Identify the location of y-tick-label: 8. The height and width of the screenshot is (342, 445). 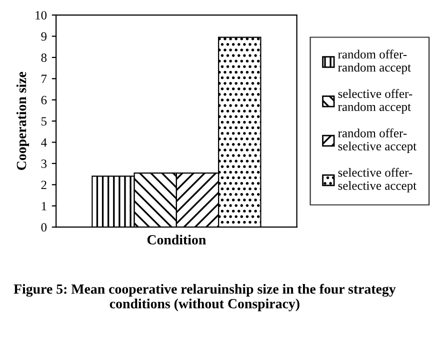
(44, 57).